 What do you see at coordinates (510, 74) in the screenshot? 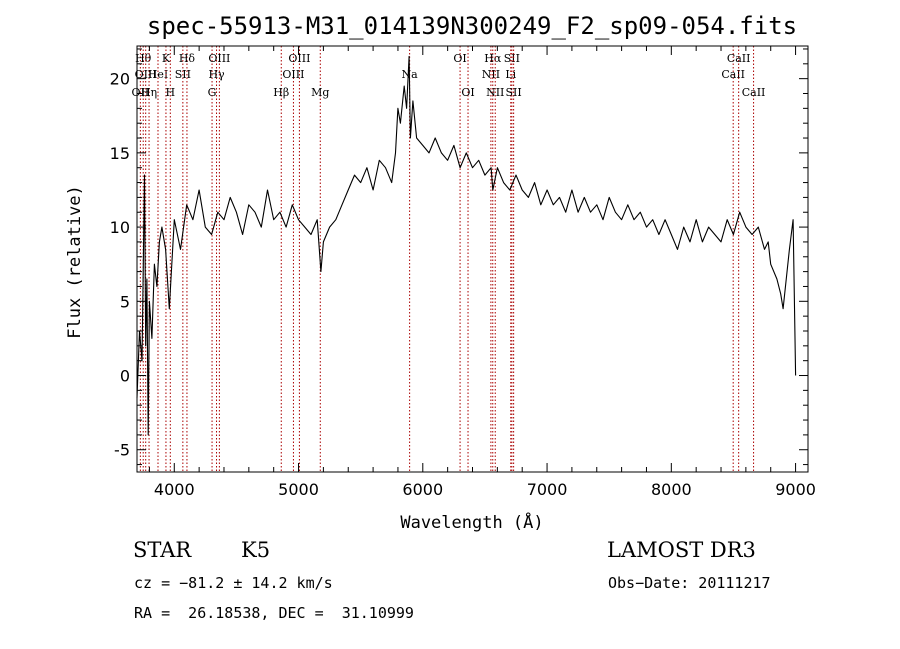
I see `line-marker-label: Li` at bounding box center [510, 74].